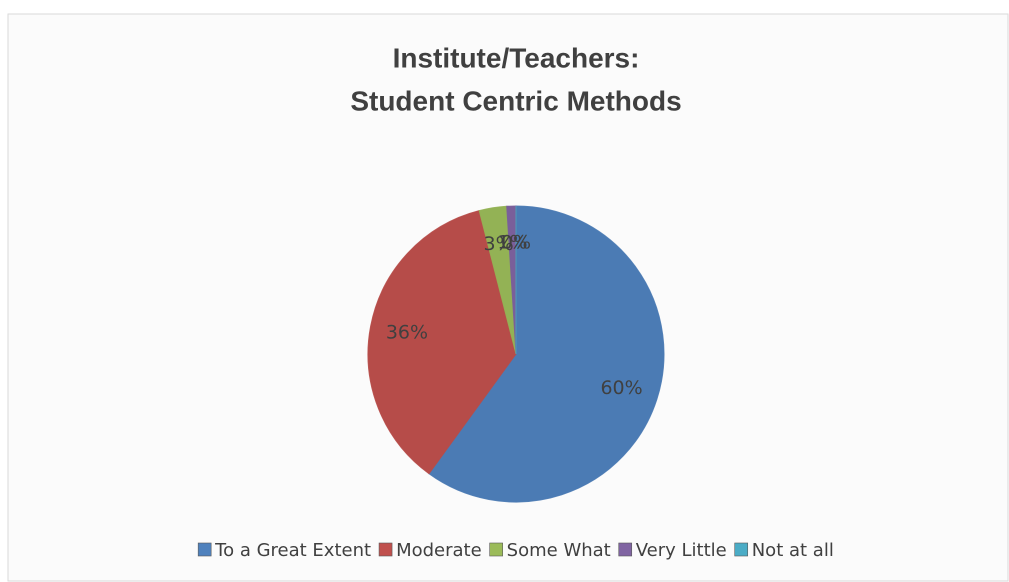  What do you see at coordinates (681, 550) in the screenshot?
I see `legend-label: Very Little` at bounding box center [681, 550].